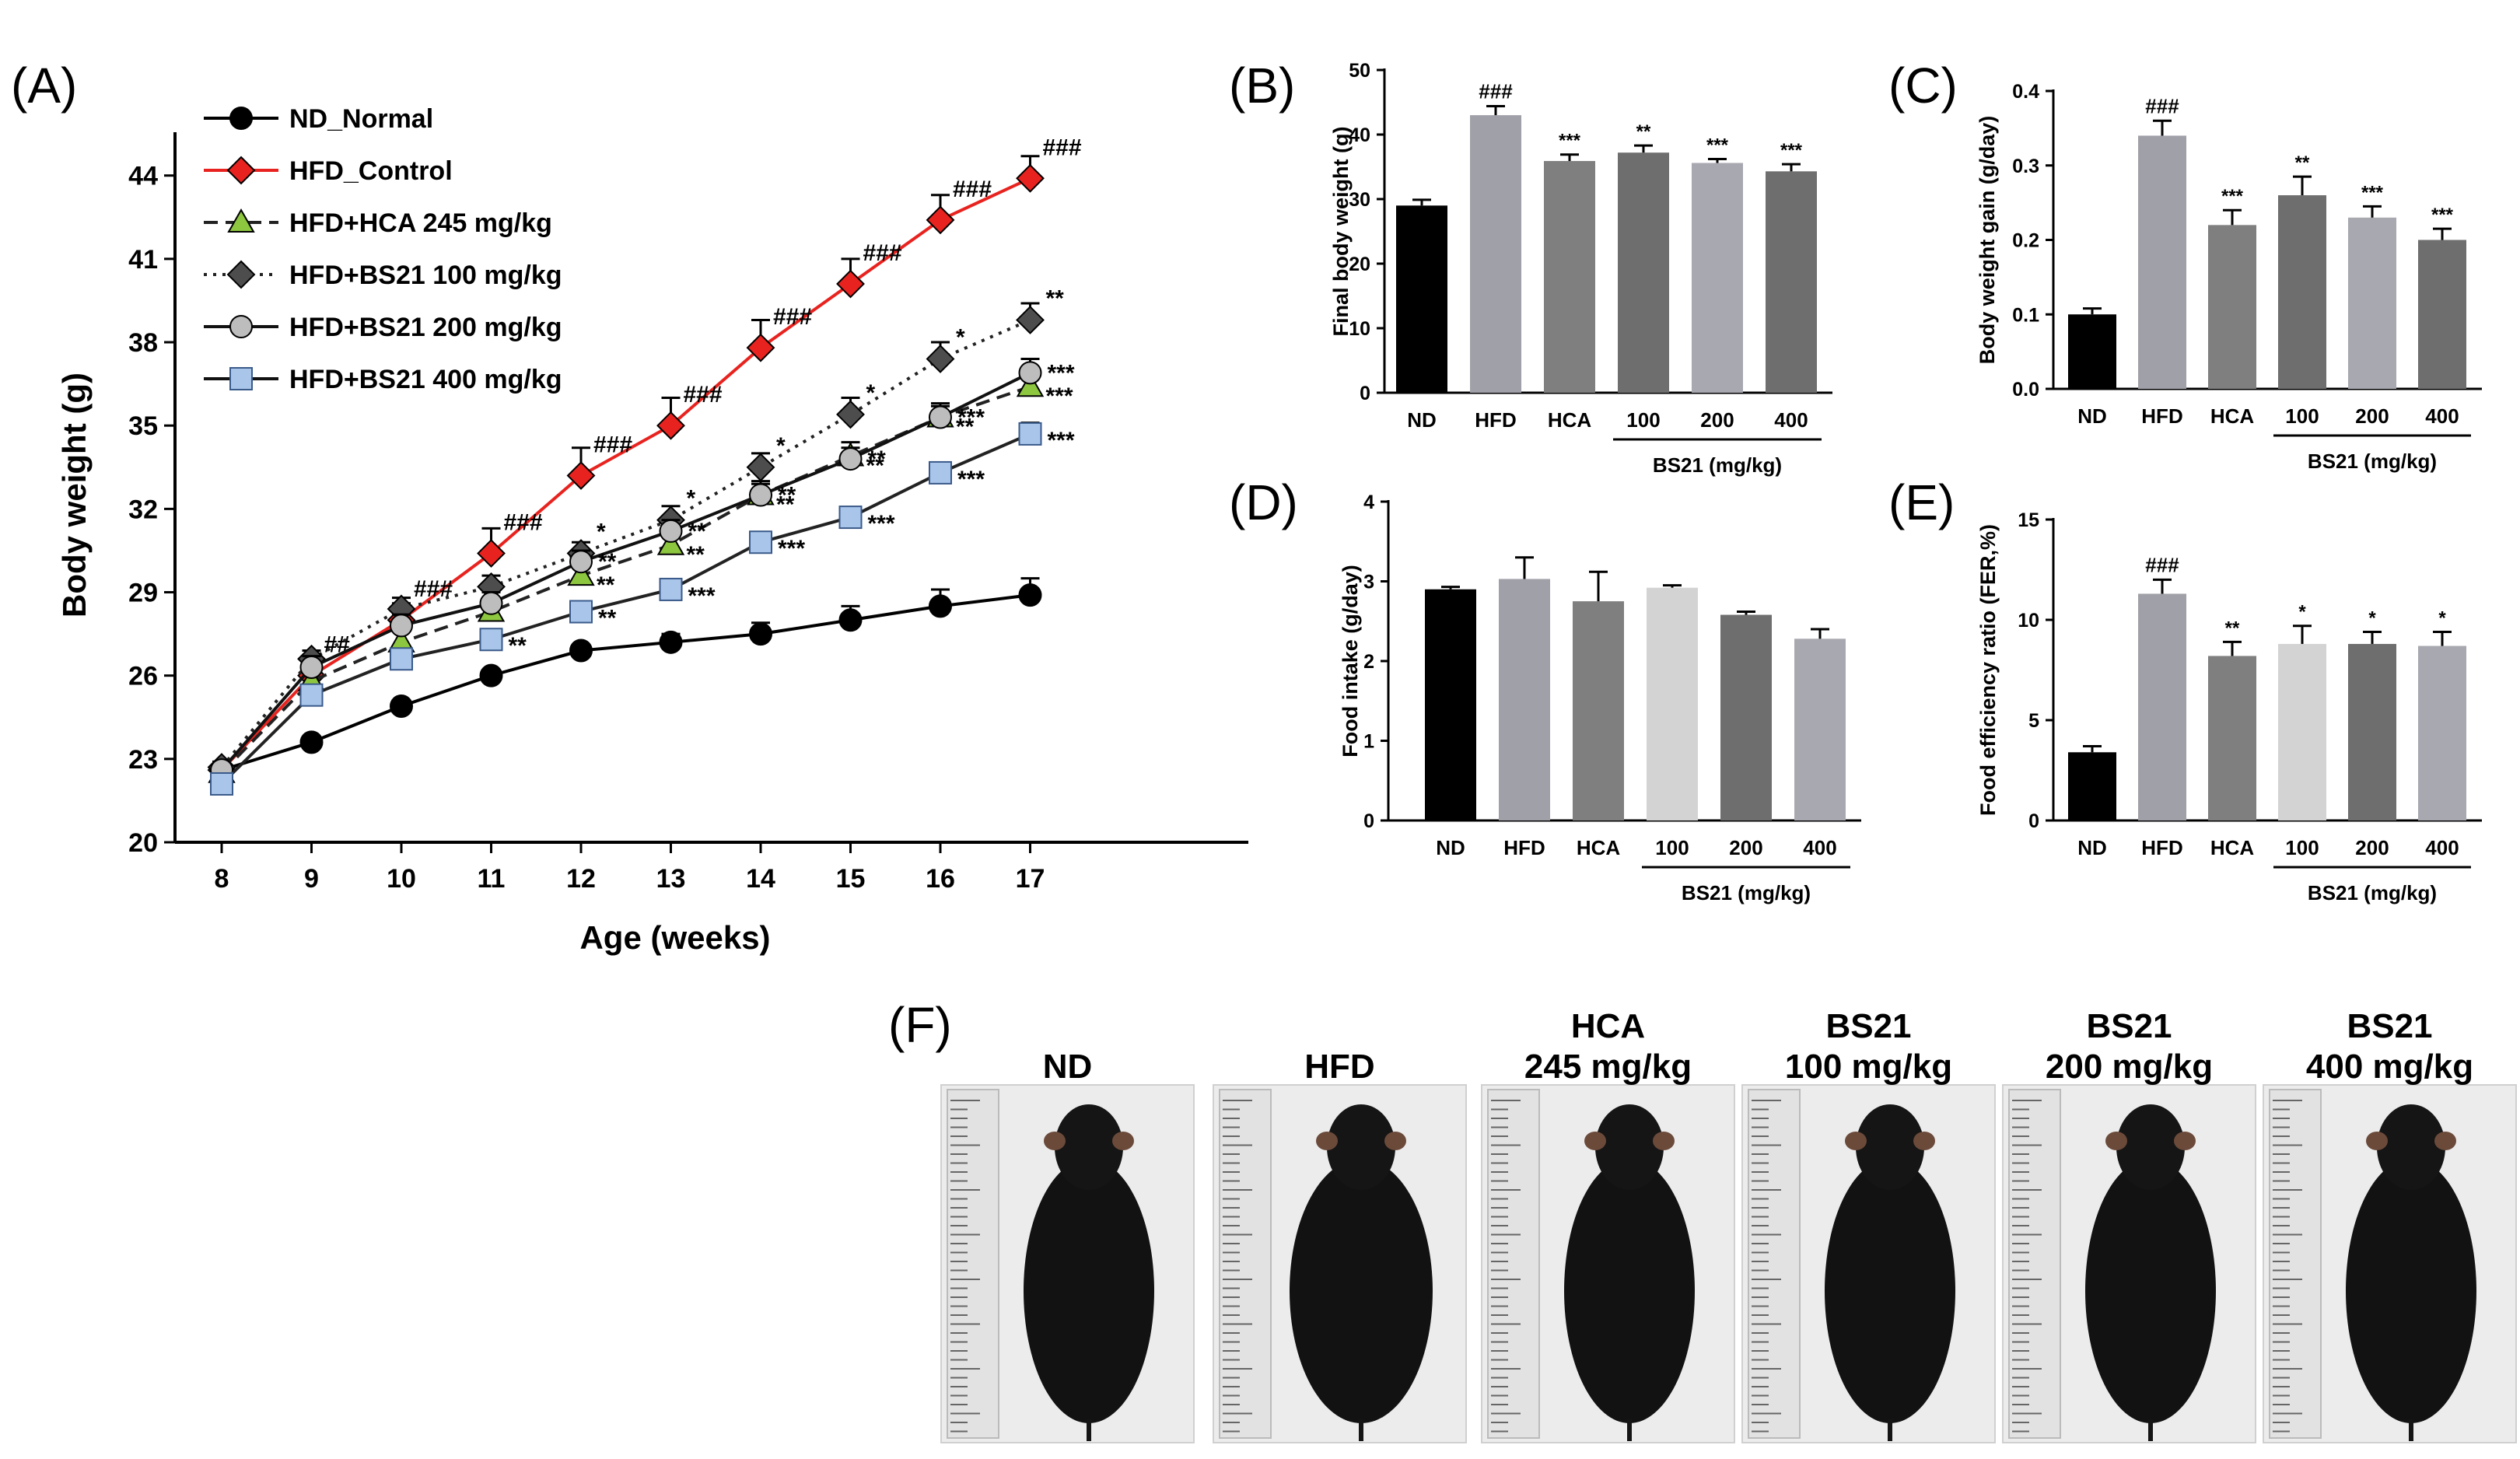 The width and height of the screenshot is (2520, 1459). What do you see at coordinates (1524, 848) in the screenshot?
I see `x-tick-label: HFD` at bounding box center [1524, 848].